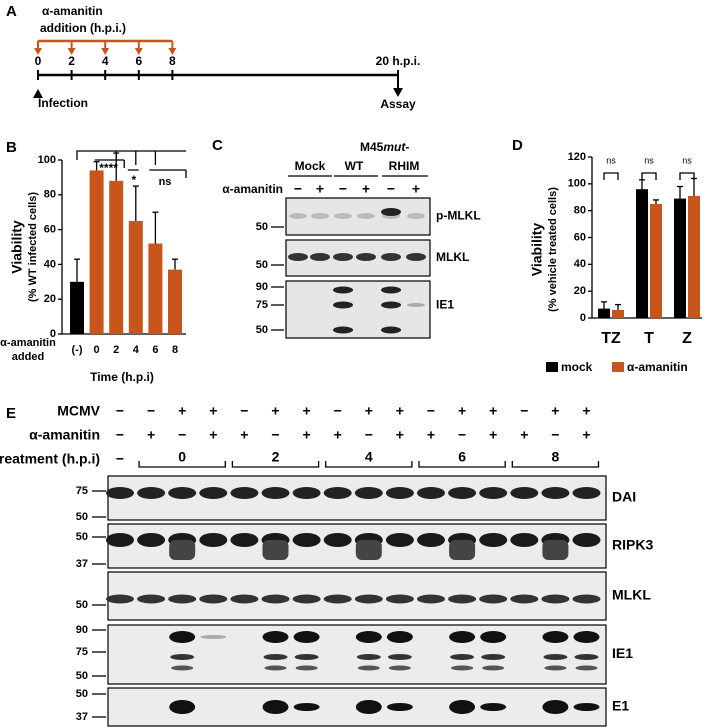  I want to click on x-axis-title: Time (h.p.i), so click(122, 377).